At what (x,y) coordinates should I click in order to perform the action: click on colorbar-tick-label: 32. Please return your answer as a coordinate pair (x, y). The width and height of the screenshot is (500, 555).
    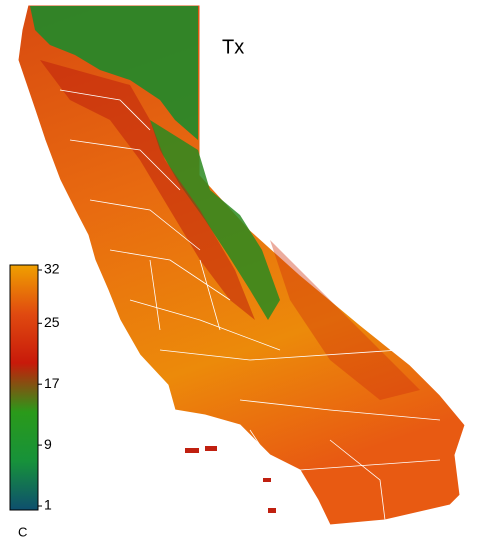
    Looking at the image, I should click on (52, 269).